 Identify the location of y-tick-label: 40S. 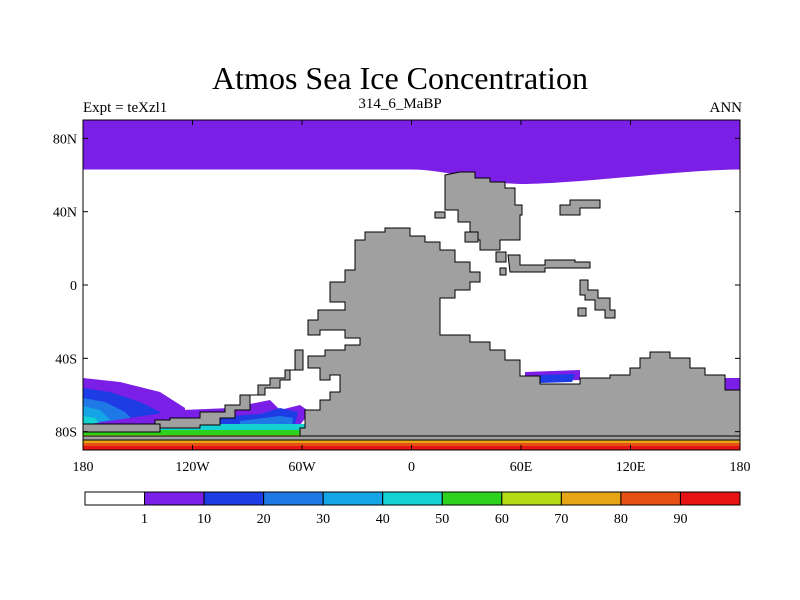
(66, 359).